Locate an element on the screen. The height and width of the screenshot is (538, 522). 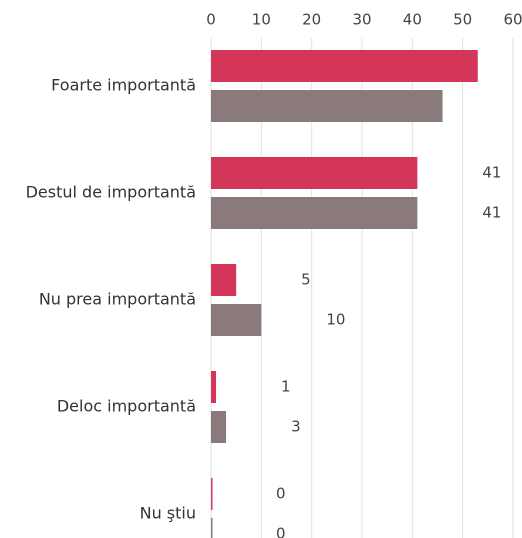
x-tick-label: 50 is located at coordinates (462, 20).